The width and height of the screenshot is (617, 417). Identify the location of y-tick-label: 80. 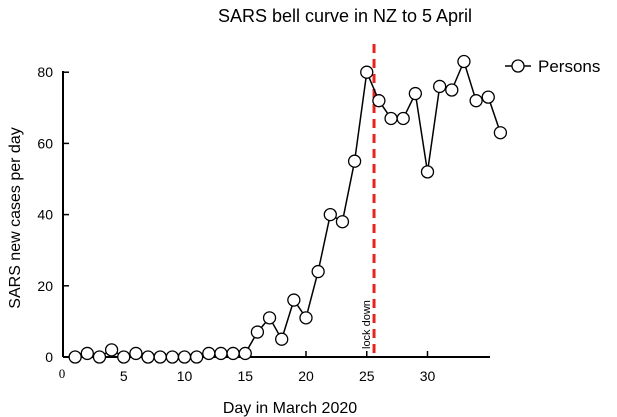
(45, 72).